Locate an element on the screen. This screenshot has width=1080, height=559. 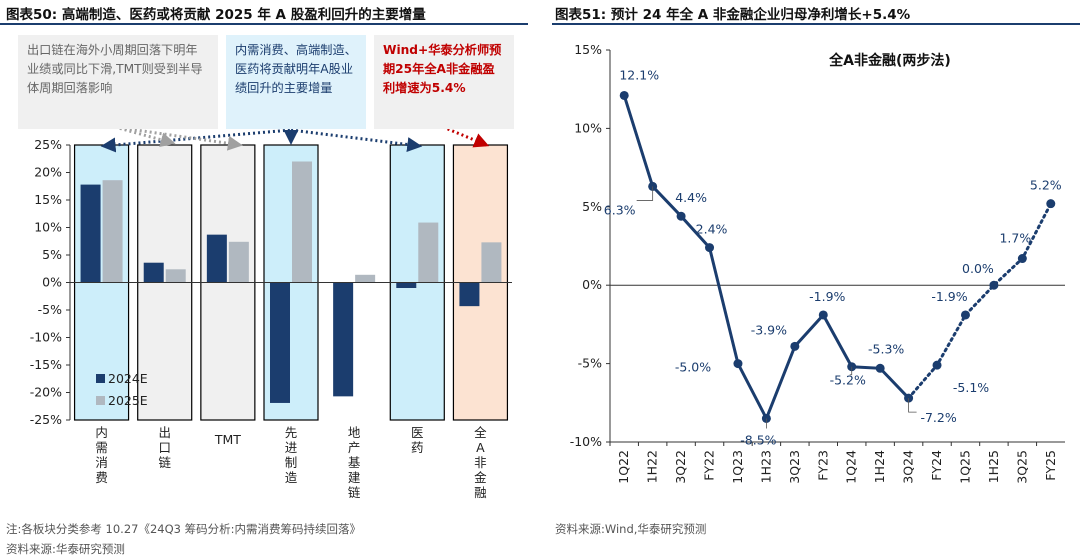
line-data-label-FY24: -5.1% is located at coordinates (971, 387).